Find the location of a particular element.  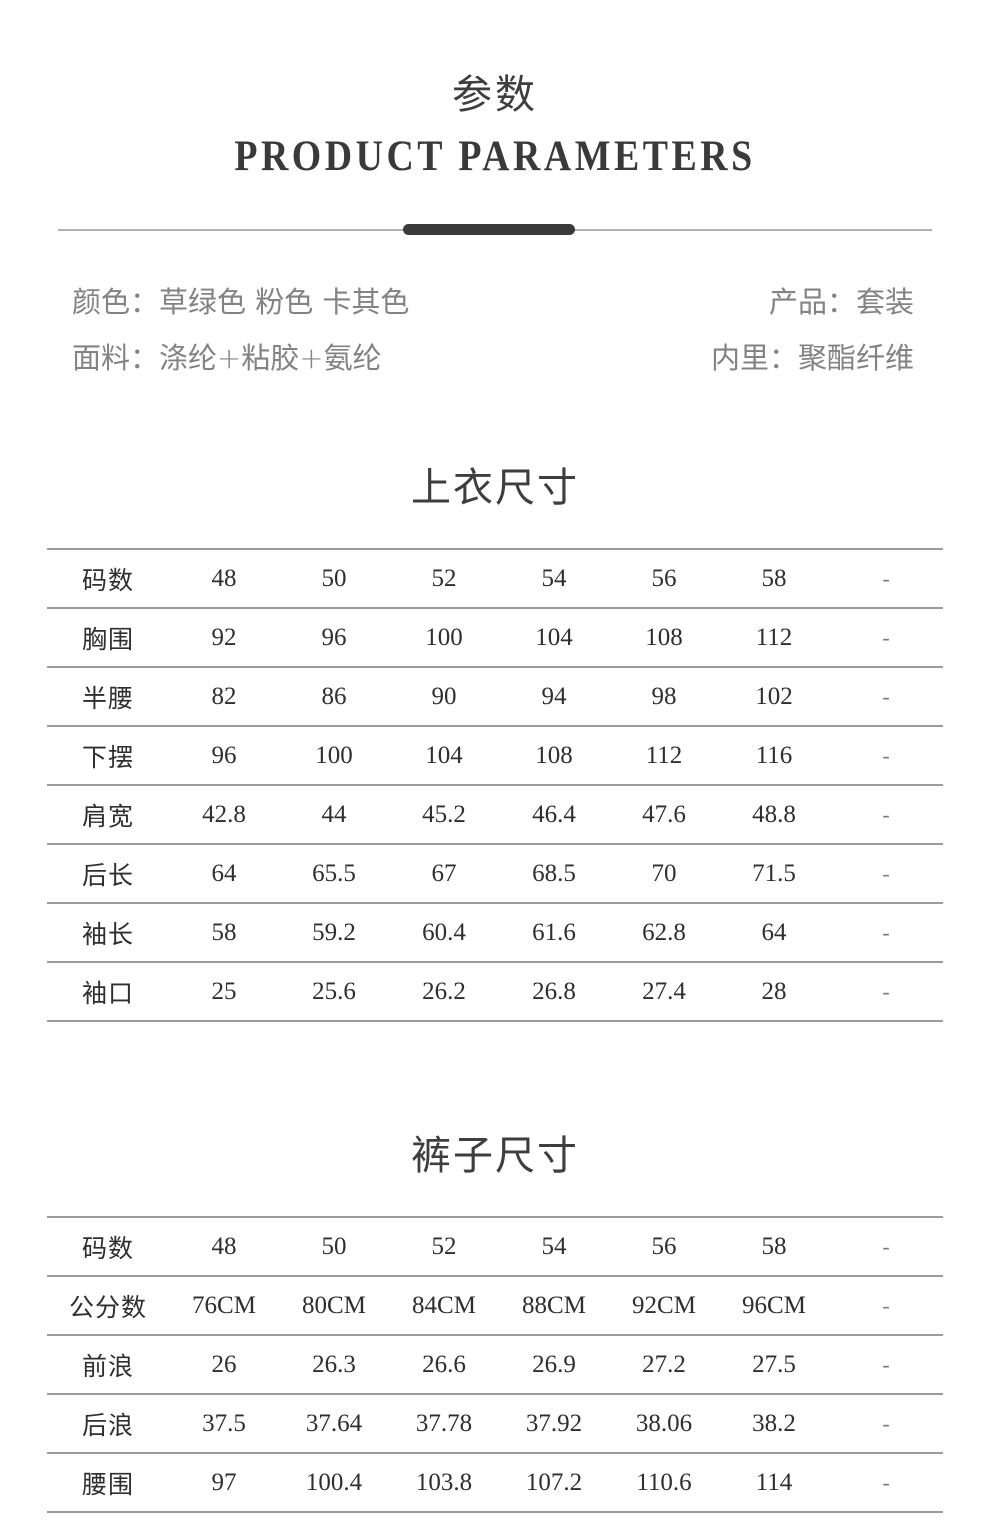

cell: 25.6 is located at coordinates (334, 991).